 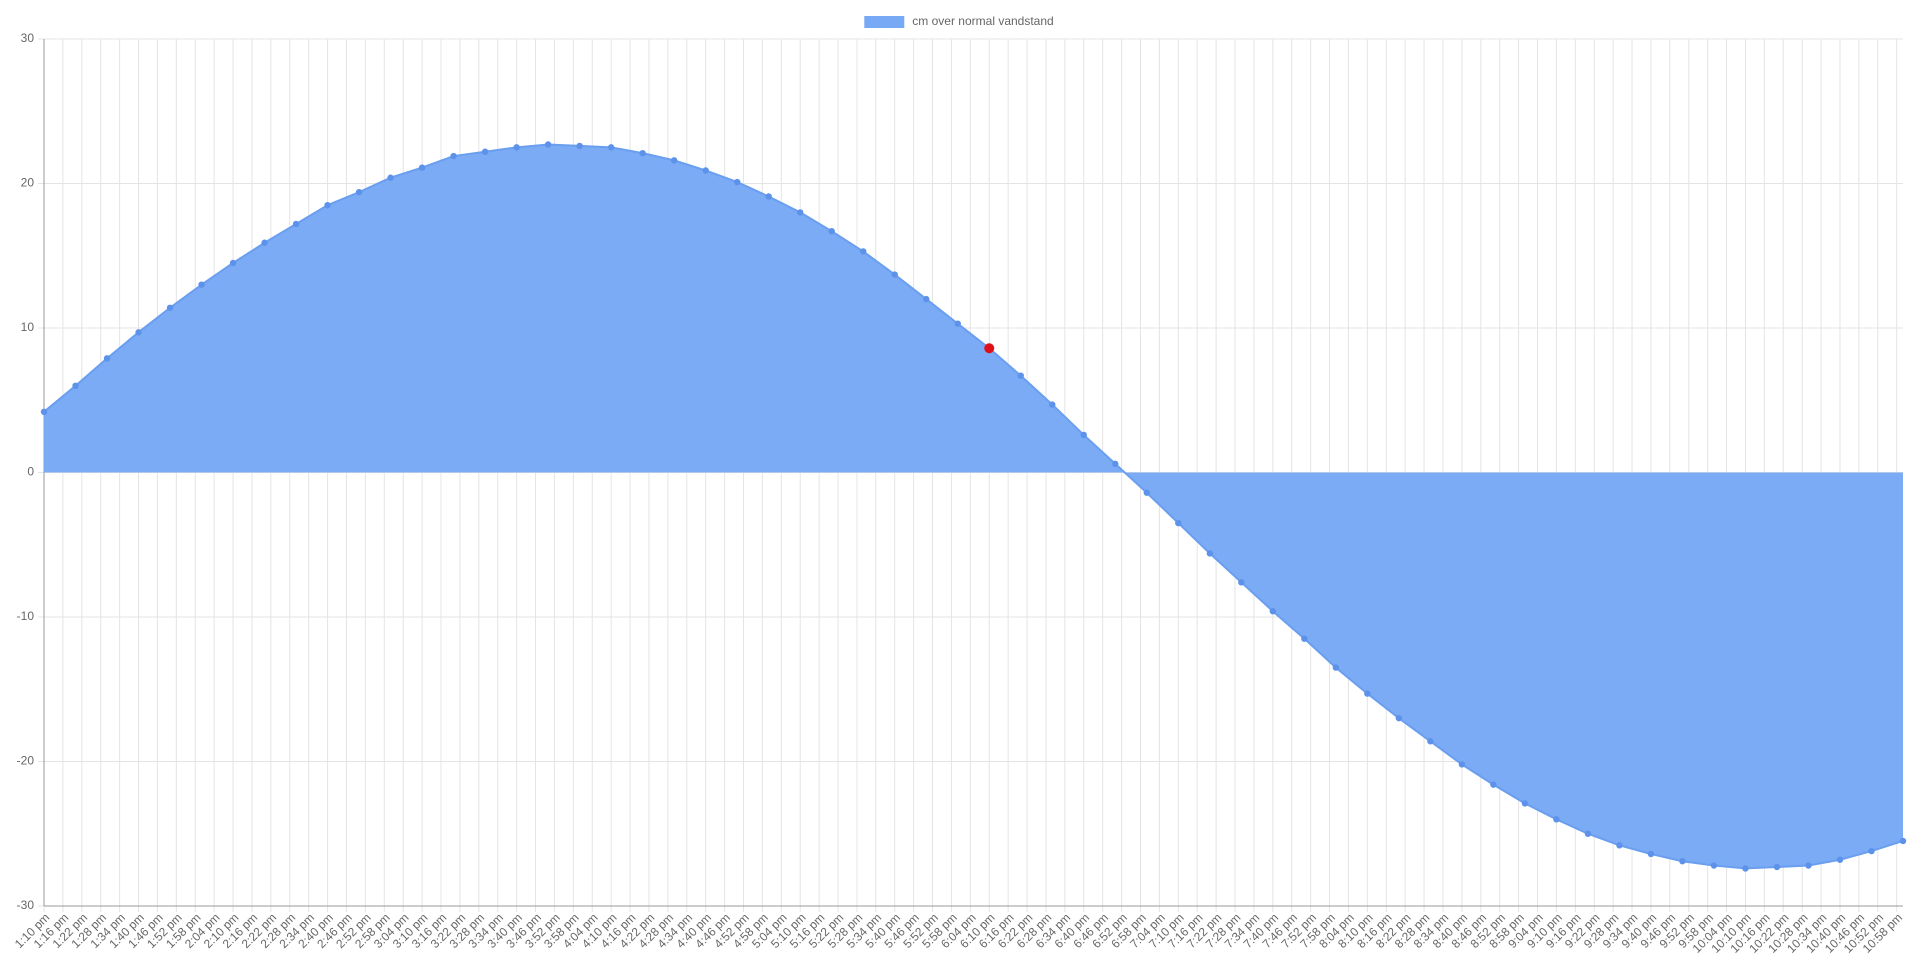 I want to click on legend-swatch, so click(x=884, y=22).